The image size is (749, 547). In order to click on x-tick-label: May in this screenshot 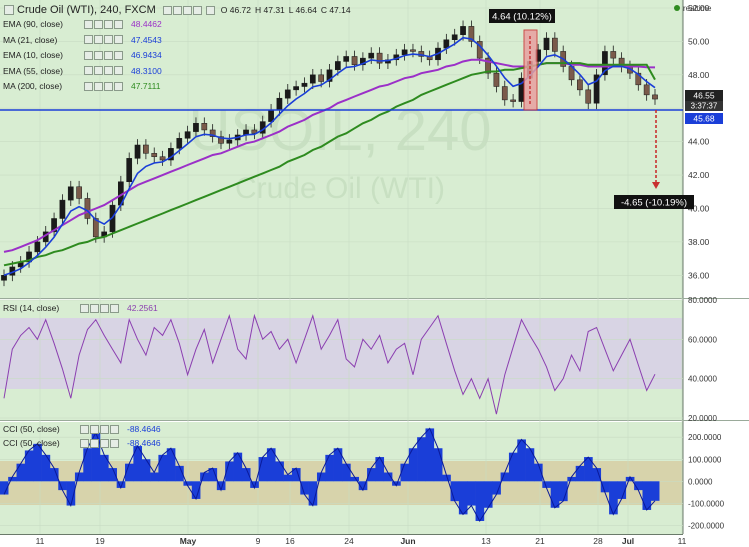, I will do `click(188, 541)`.